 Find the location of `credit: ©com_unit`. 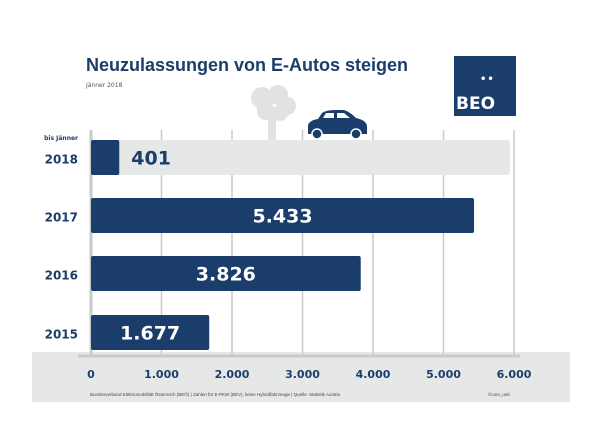

credit: ©com_unit is located at coordinates (499, 394).